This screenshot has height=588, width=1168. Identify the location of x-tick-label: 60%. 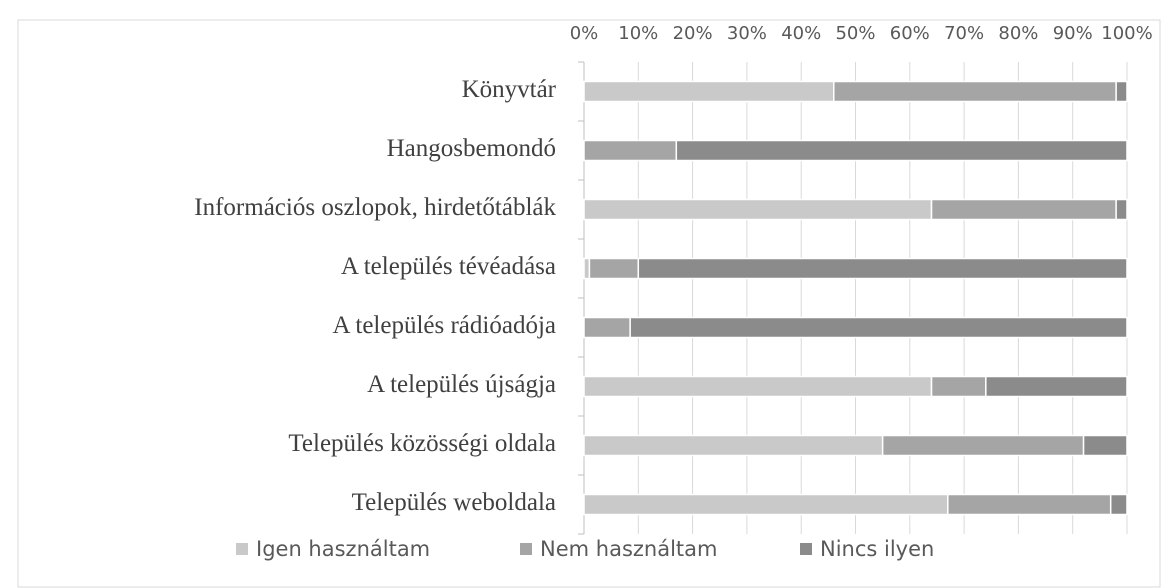
(910, 33).